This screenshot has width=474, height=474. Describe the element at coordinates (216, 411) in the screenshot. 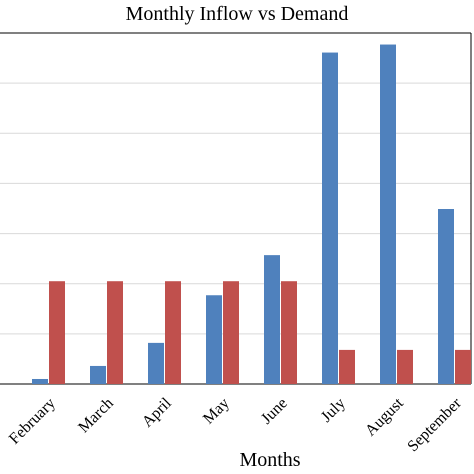

I see `x-tick-label: May` at that location.